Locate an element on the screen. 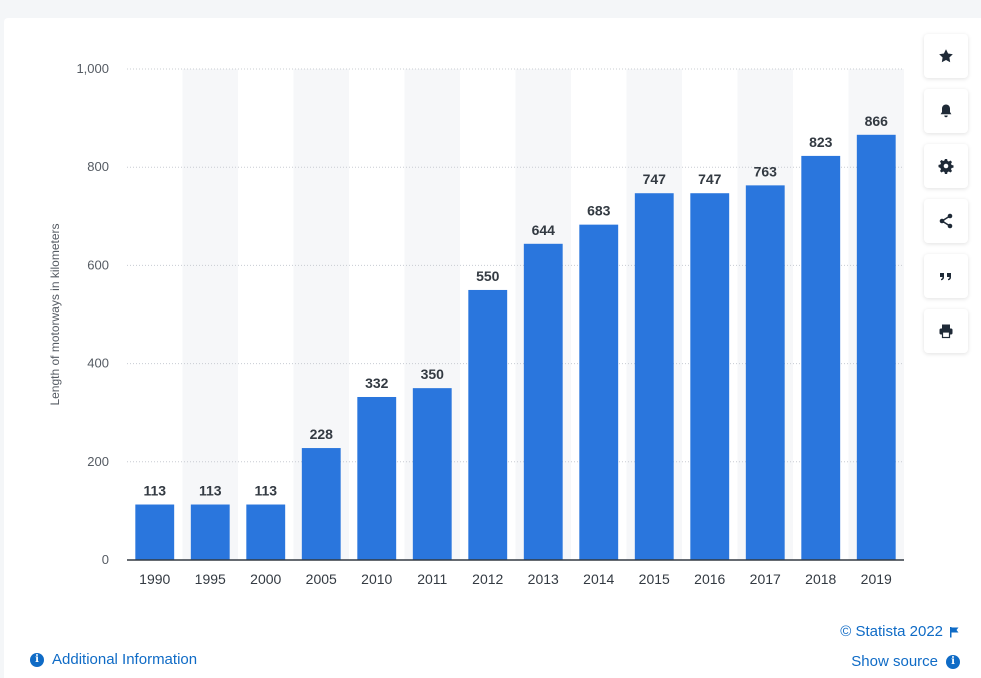  x-tick-label: 1995 is located at coordinates (210, 579).